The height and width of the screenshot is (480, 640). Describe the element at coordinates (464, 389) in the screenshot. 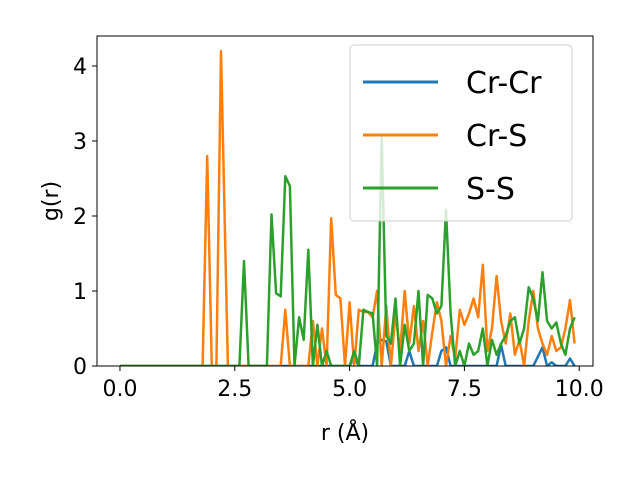

I see `x-tick-label: 7.5` at that location.